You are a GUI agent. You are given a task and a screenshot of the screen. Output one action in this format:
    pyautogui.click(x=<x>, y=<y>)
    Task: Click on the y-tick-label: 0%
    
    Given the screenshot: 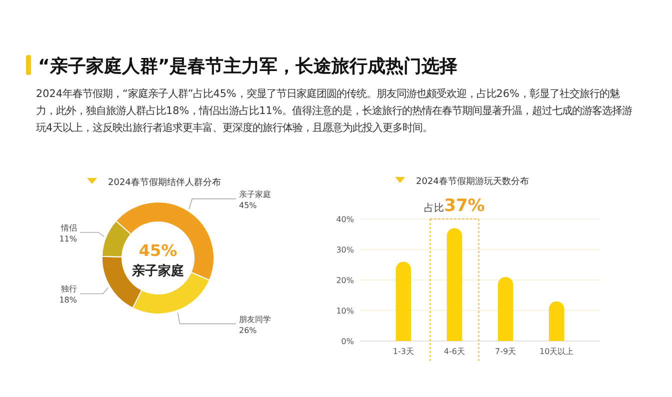 What is the action you would take?
    pyautogui.click(x=347, y=341)
    